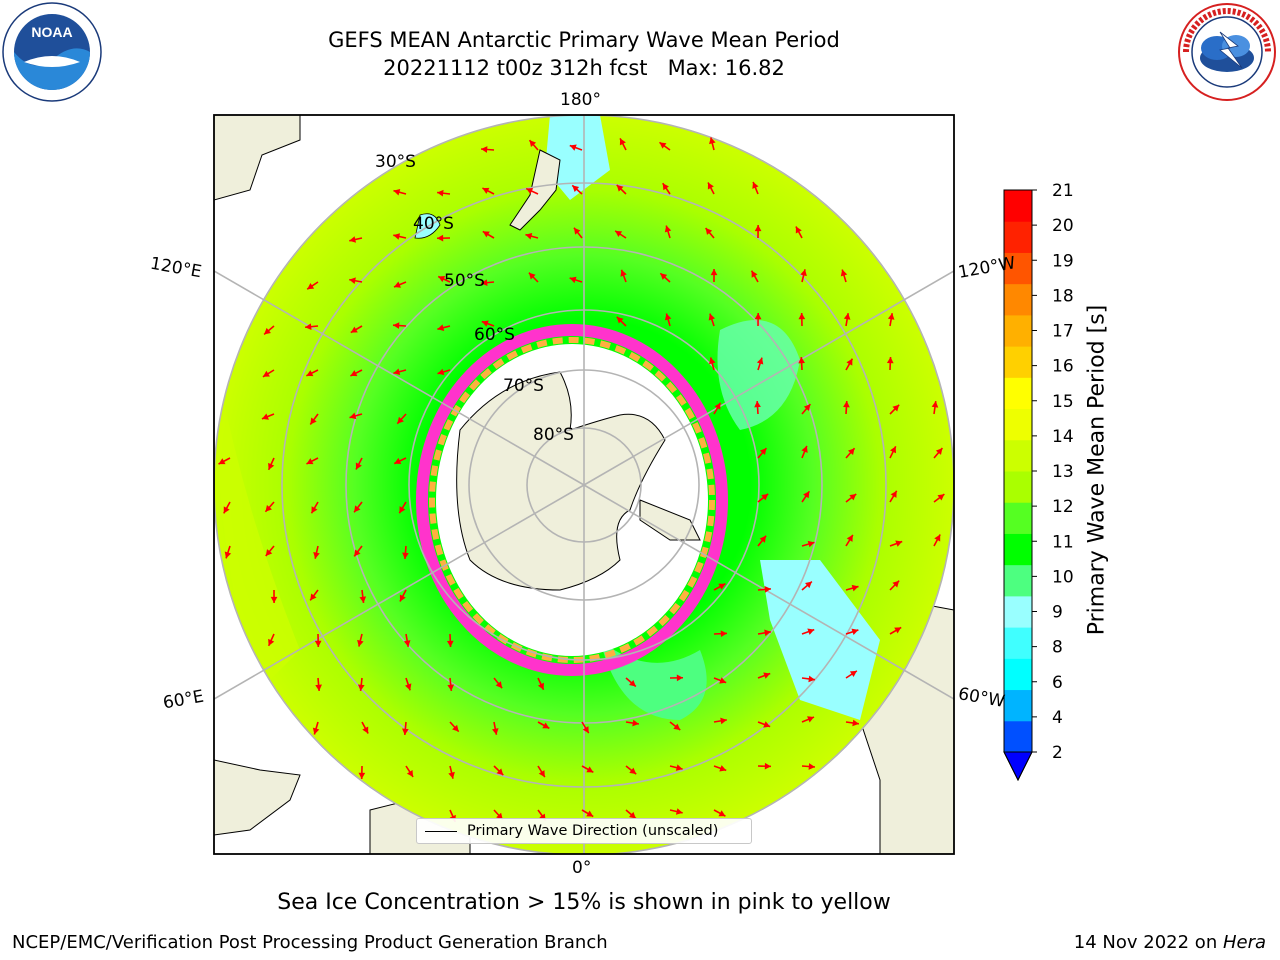 Image resolution: width=1280 pixels, height=960 pixels. I want to click on lat-label-40s: 40°S, so click(433, 224).